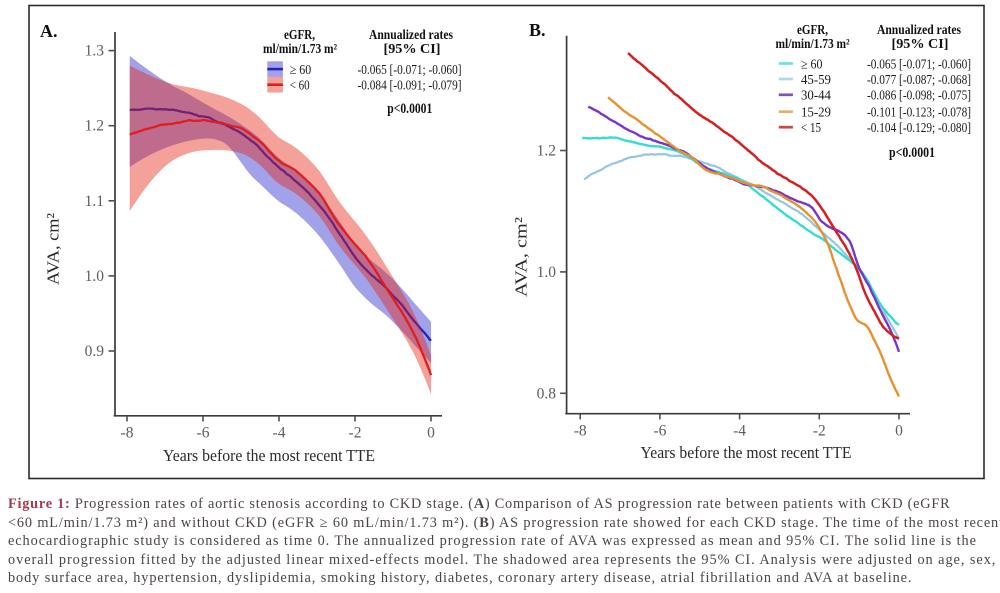 The height and width of the screenshot is (593, 1000). What do you see at coordinates (919, 112) in the screenshot?
I see `svg-text: -0.101 [-0.123; -0.078]` at bounding box center [919, 112].